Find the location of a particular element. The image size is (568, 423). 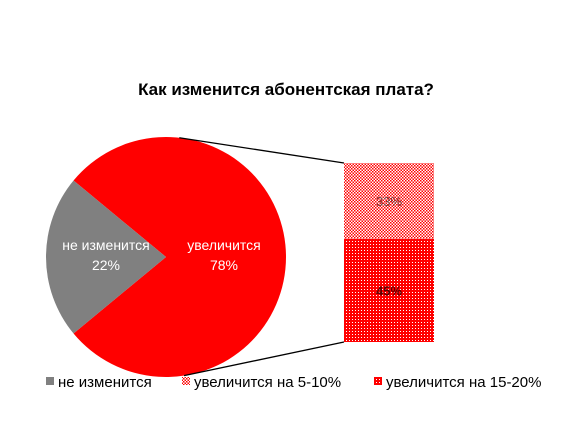

bar-segment-5-10-label: 33% is located at coordinates (389, 201).